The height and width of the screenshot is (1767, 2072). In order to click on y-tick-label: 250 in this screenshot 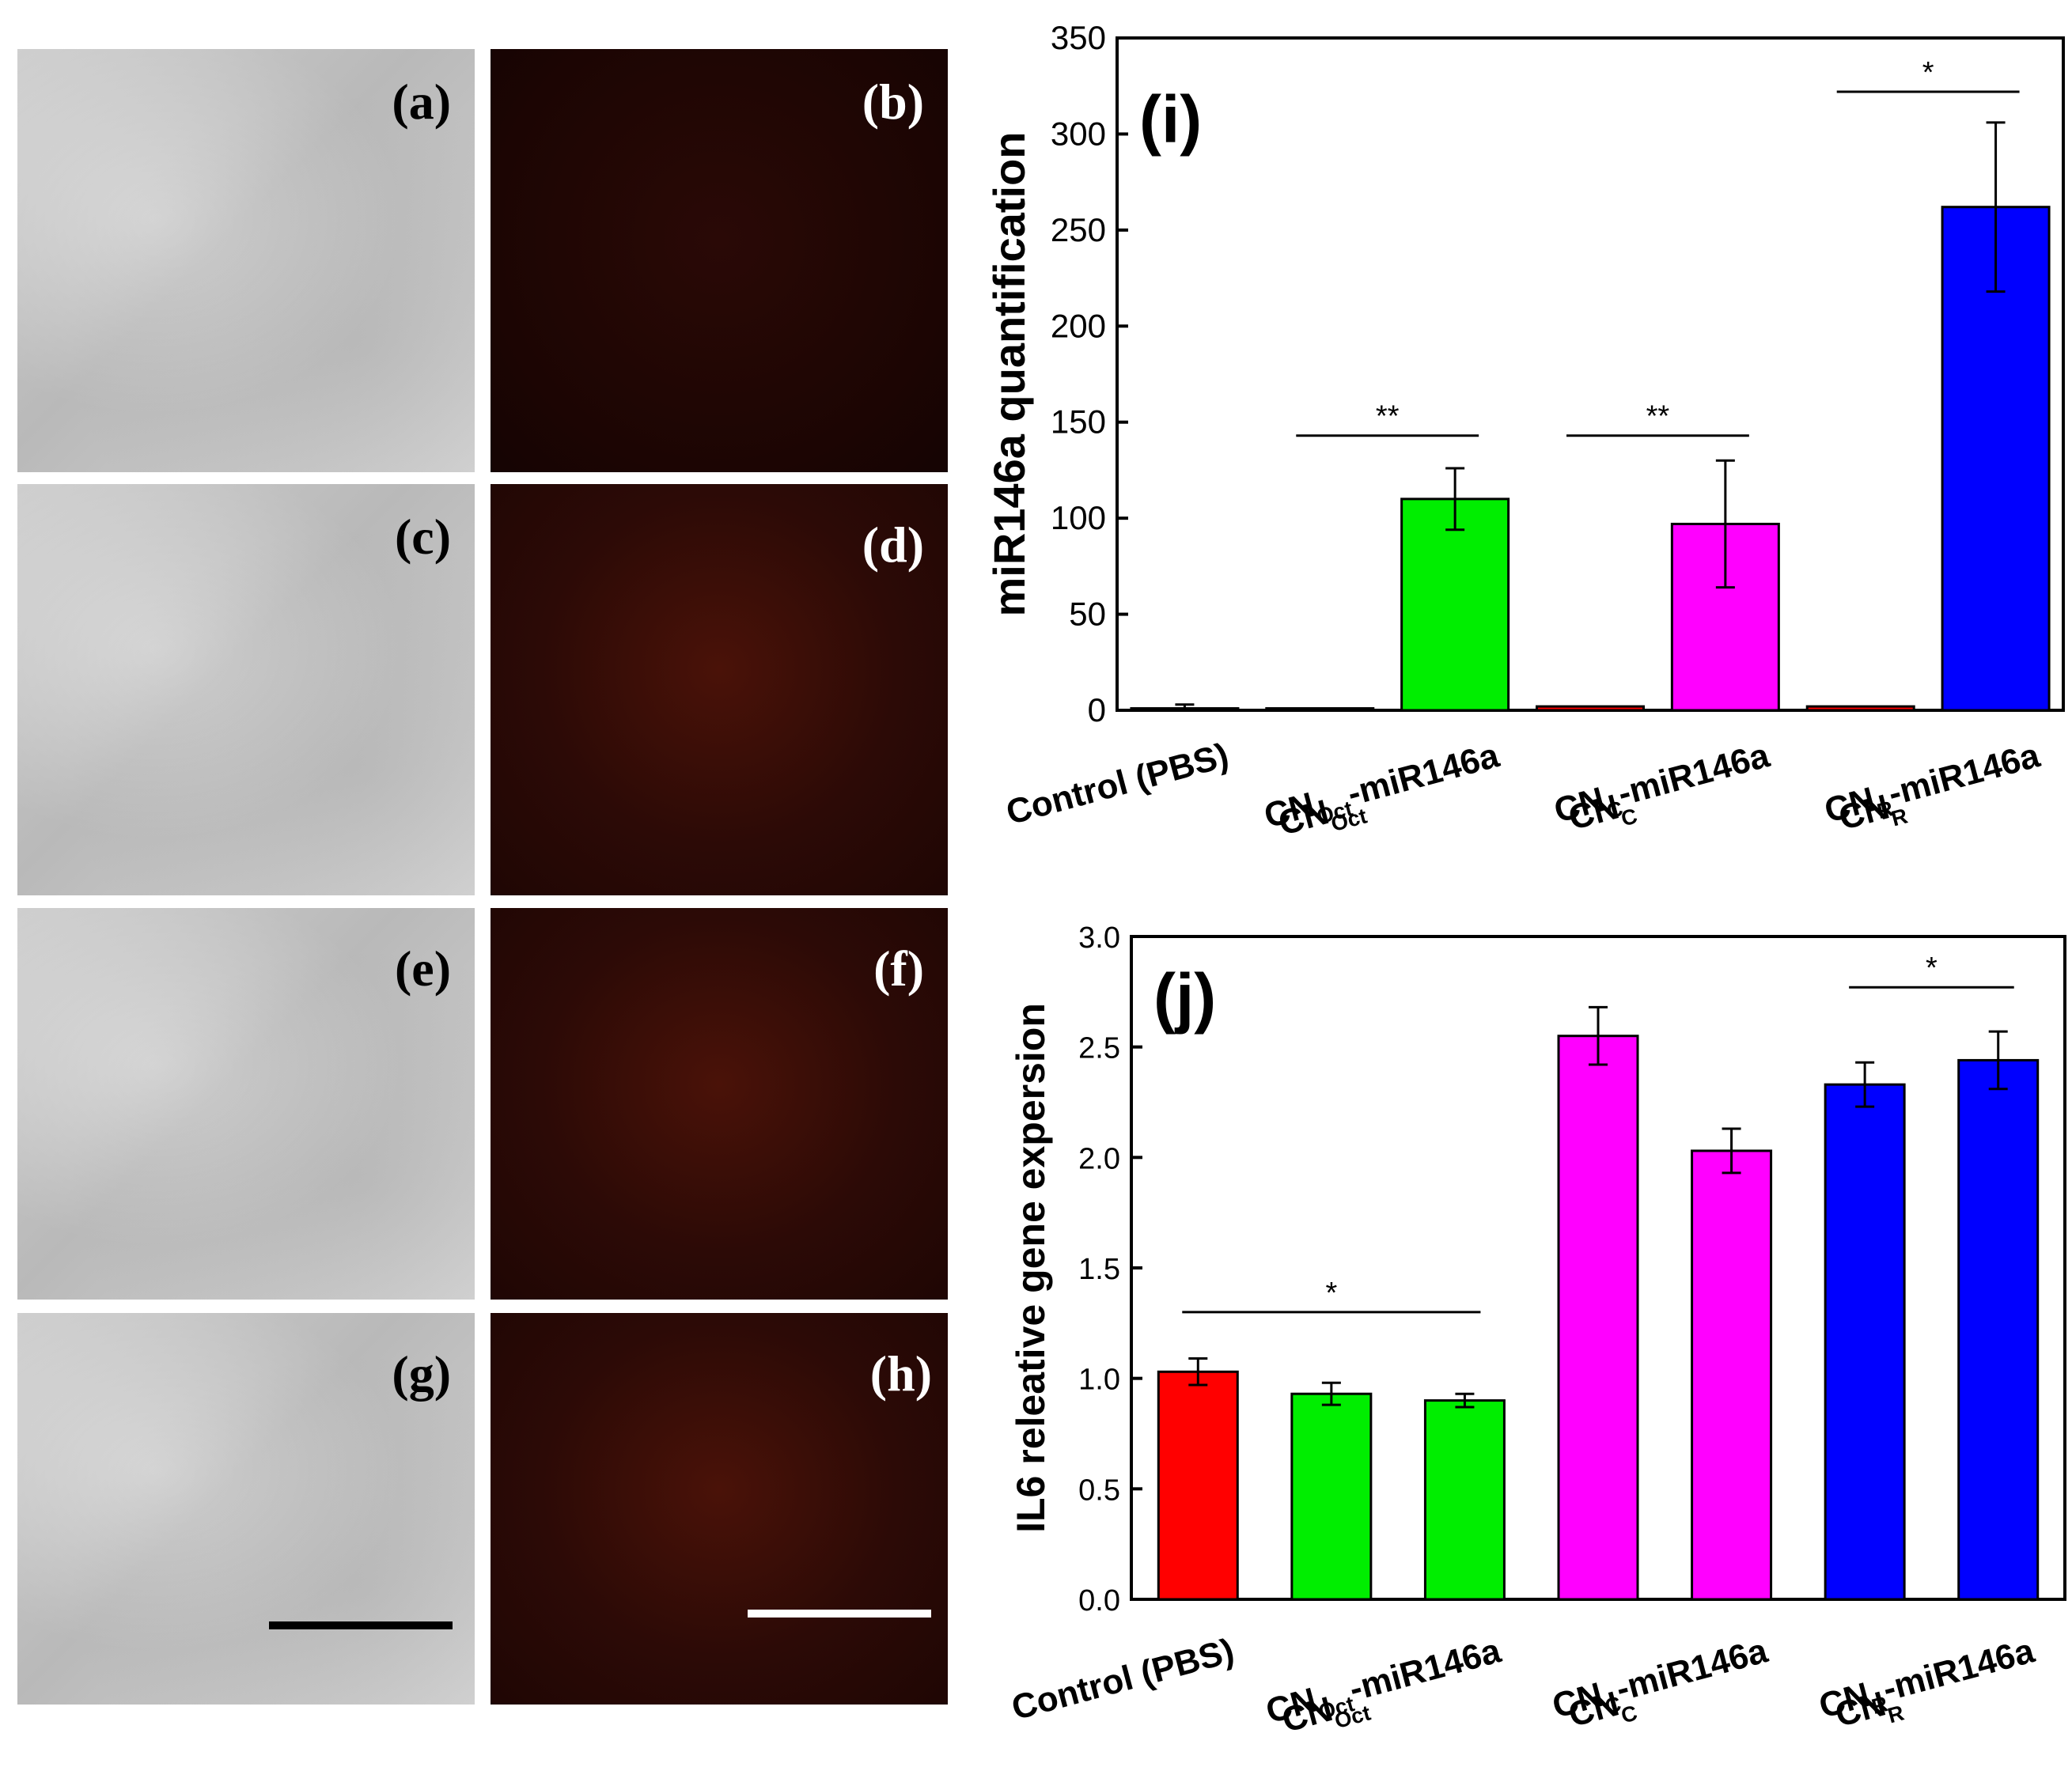, I will do `click(1078, 229)`.